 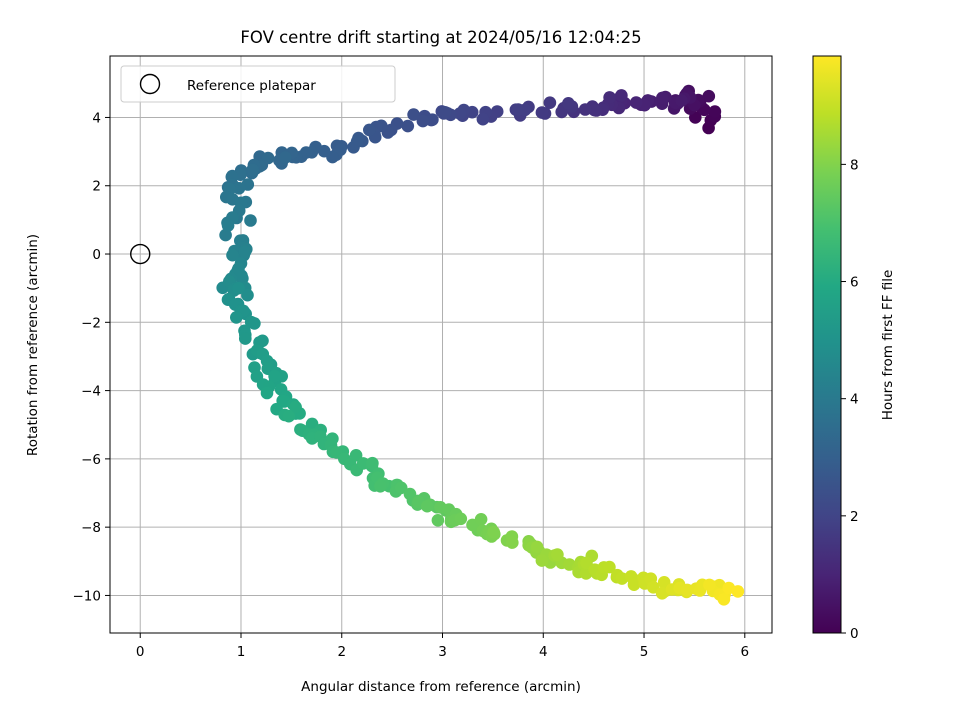 What do you see at coordinates (91, 460) in the screenshot?
I see `y-tick-label: −6` at bounding box center [91, 460].